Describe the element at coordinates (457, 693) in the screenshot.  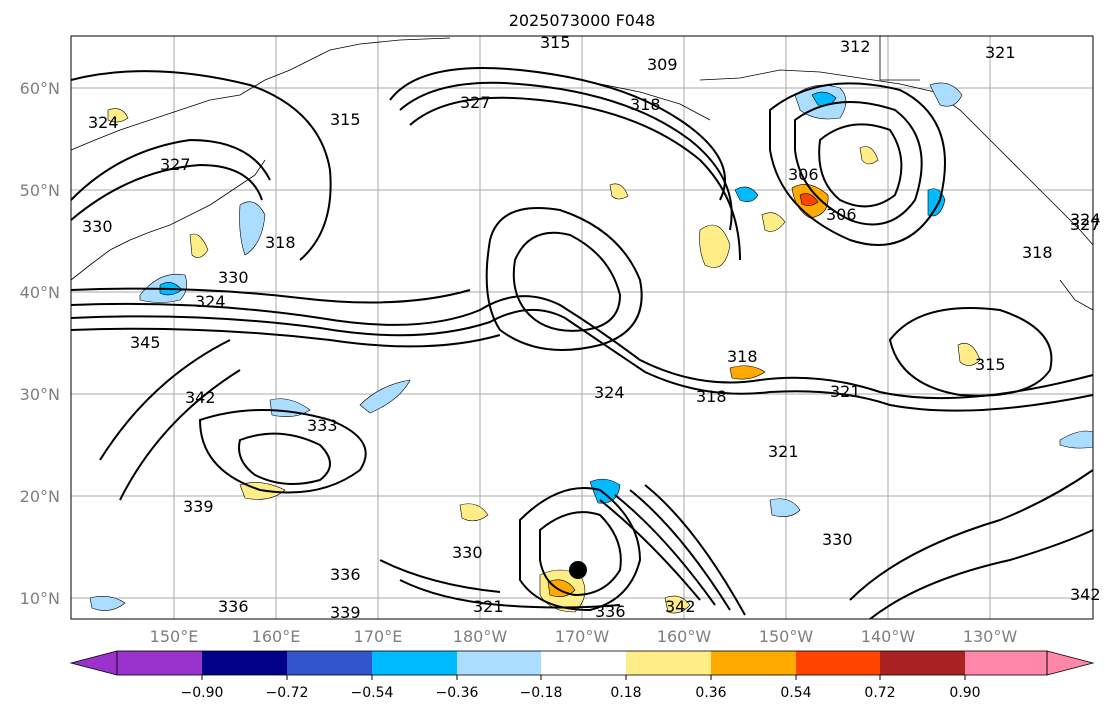
I see `colorbar-tick-label: −0.36` at that location.